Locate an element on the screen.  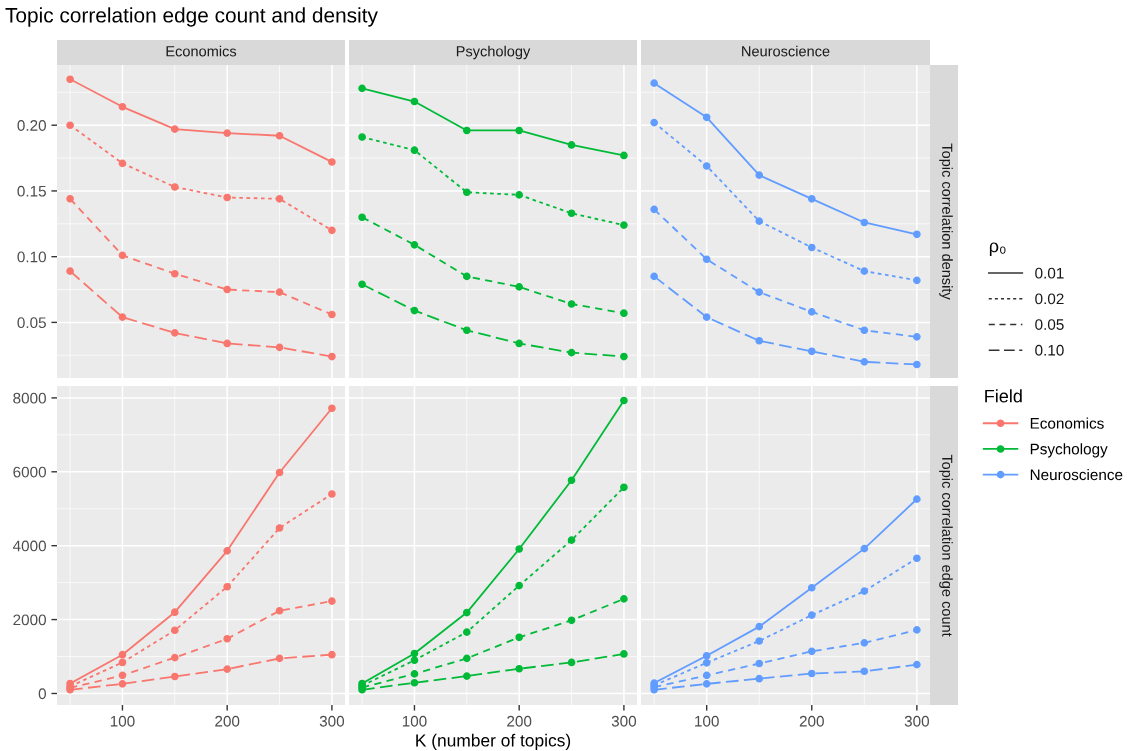
category-label: Economics is located at coordinates (1067, 423).